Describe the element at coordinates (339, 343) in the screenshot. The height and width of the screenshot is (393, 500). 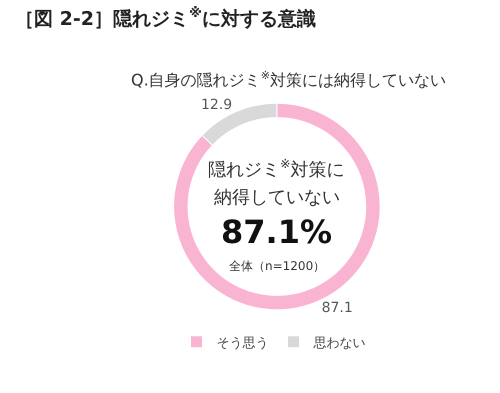
I see `legend-label: 思わない` at that location.